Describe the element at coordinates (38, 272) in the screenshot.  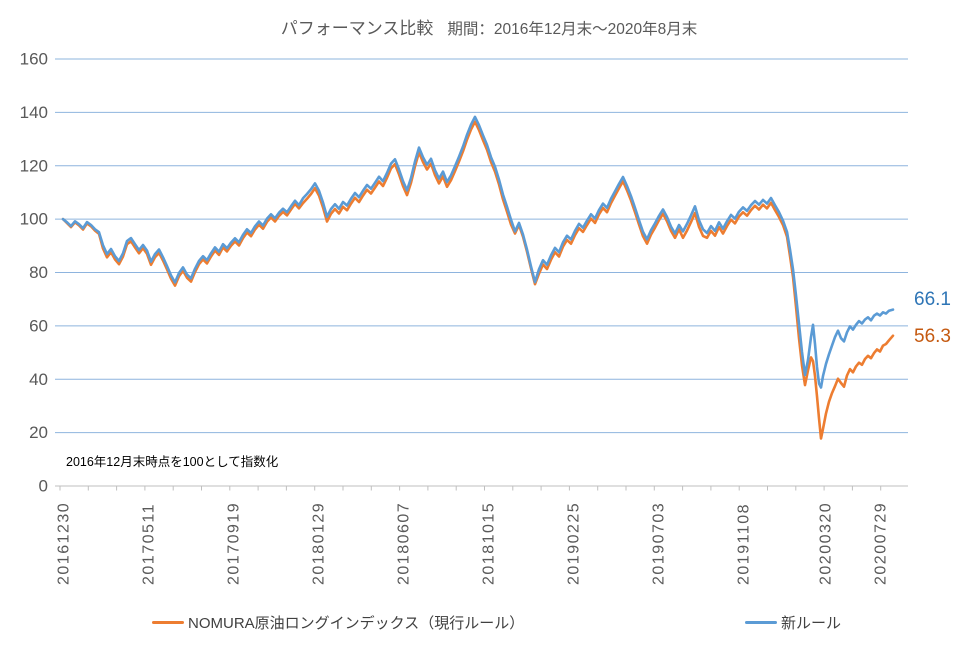
I see `y-axis-tick-label: 80` at that location.